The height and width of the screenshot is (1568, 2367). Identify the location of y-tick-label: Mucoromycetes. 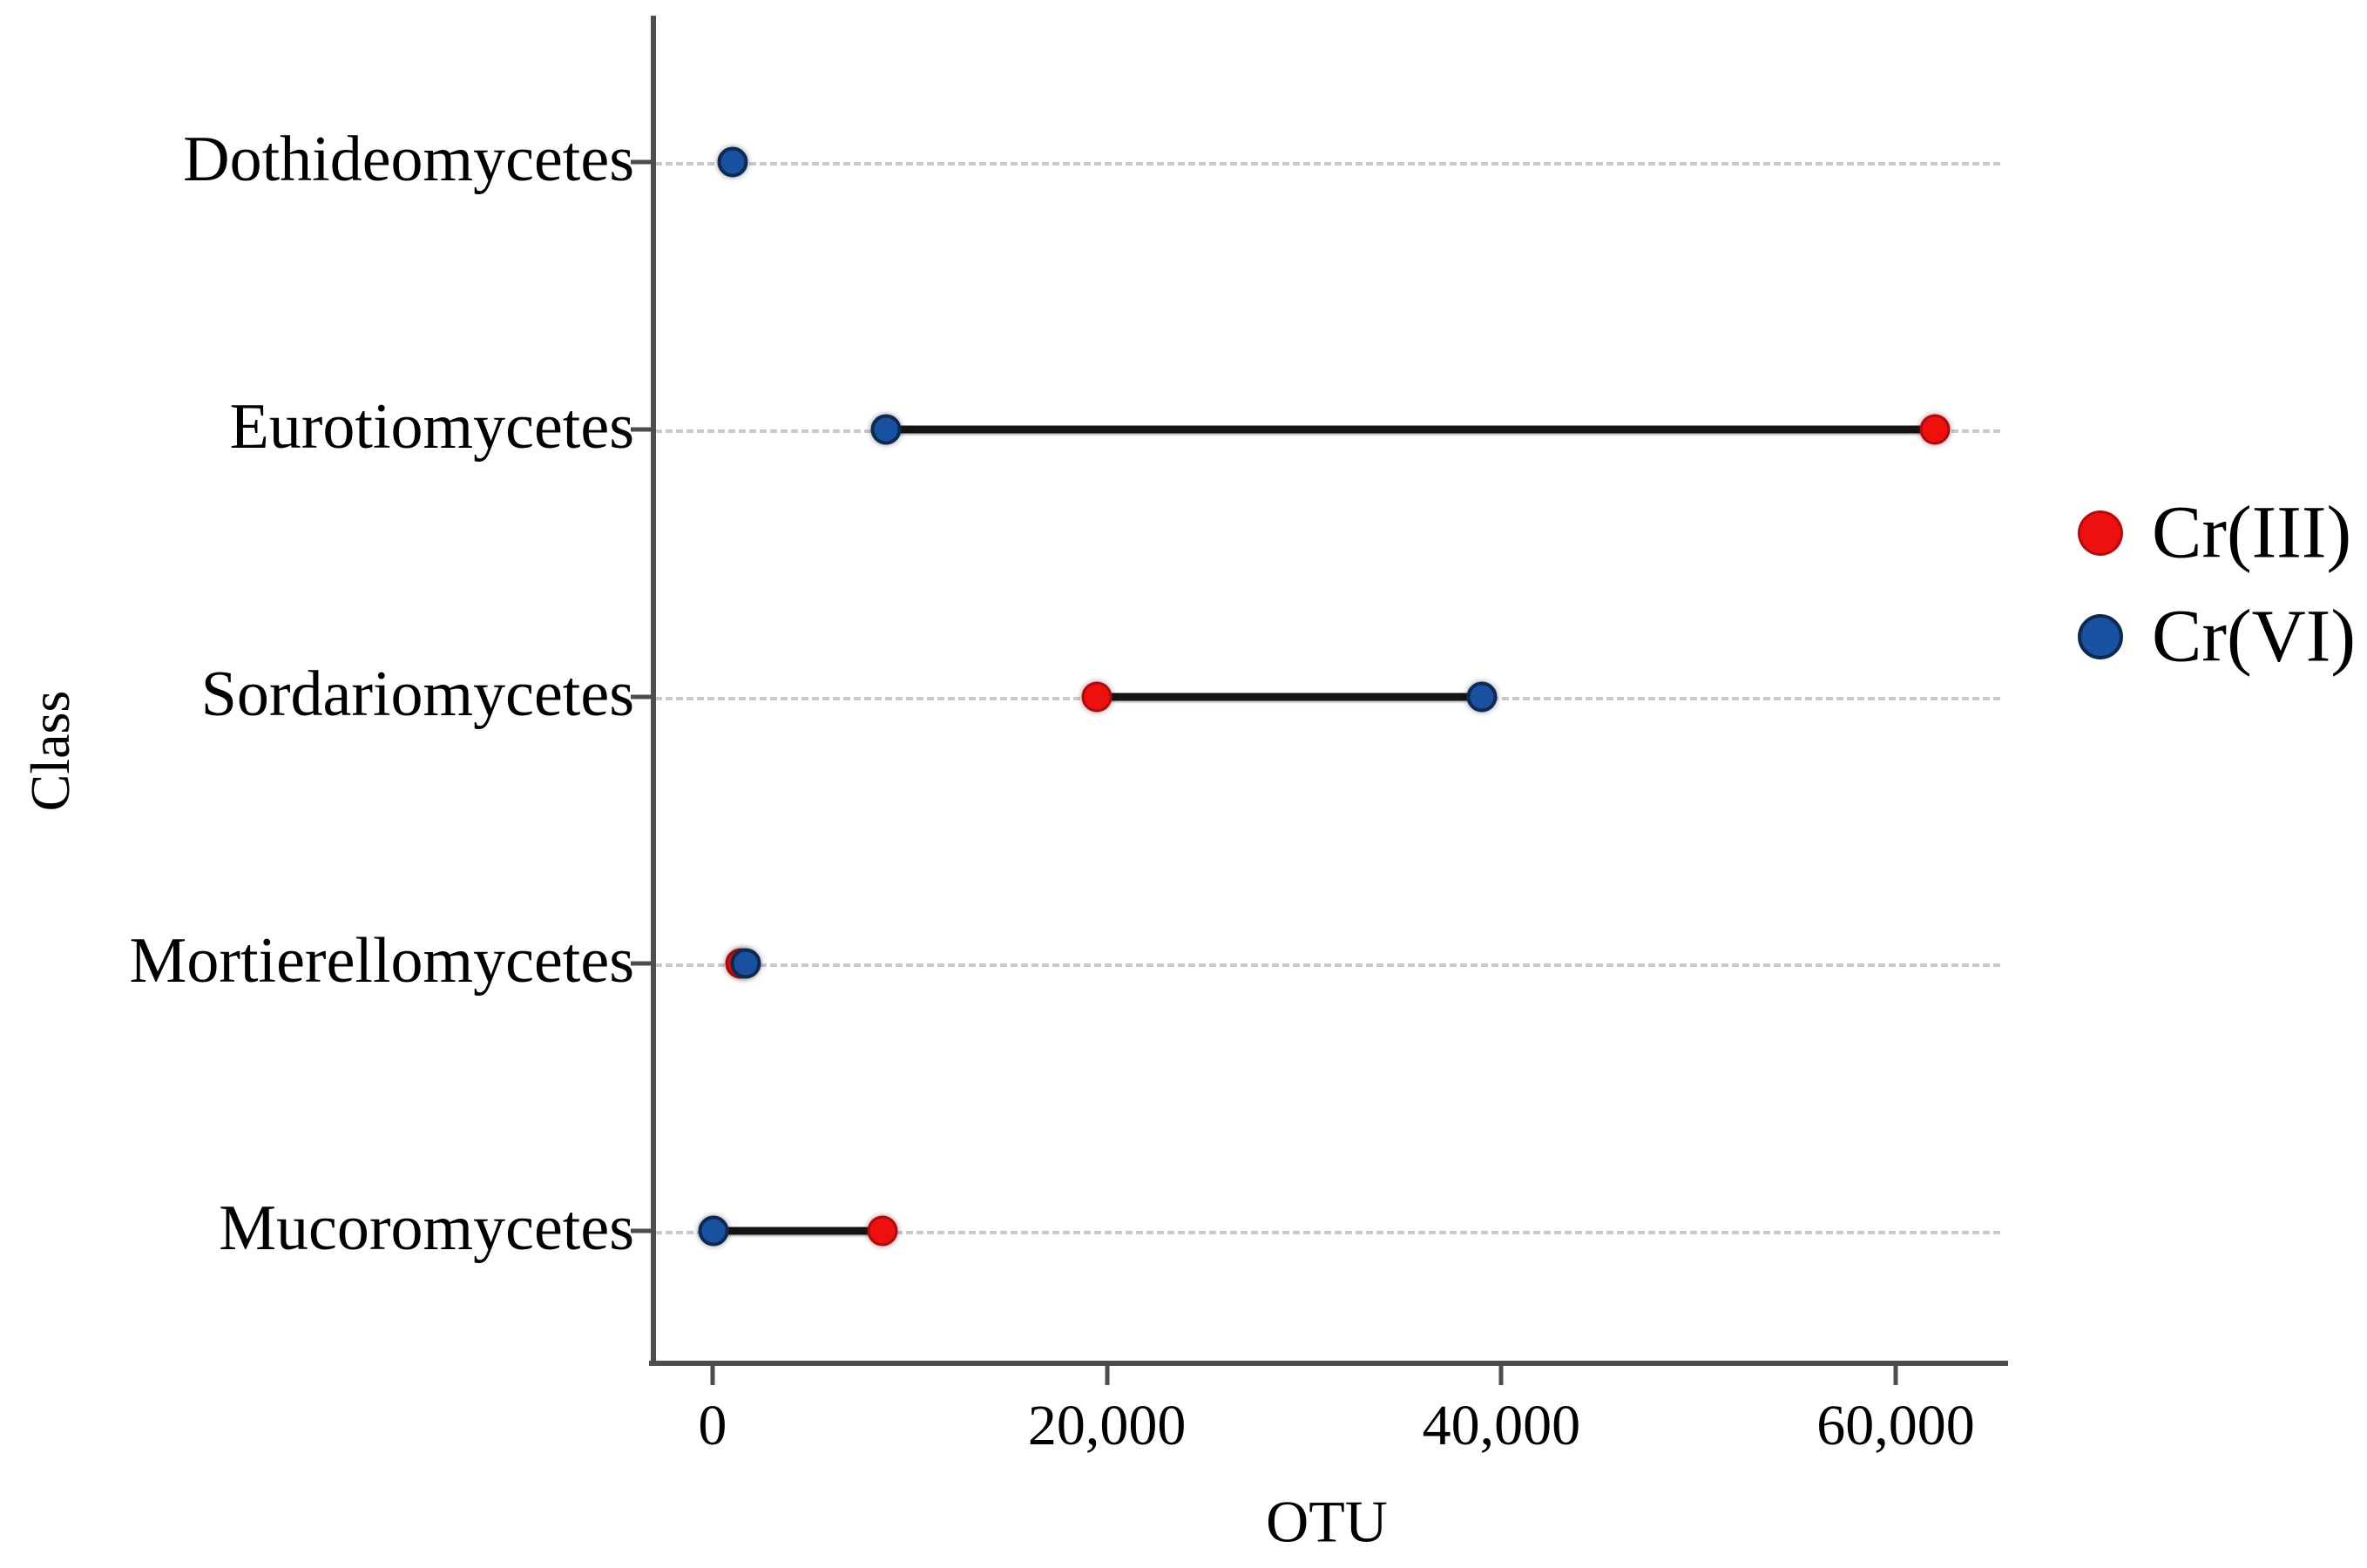
(427, 1229).